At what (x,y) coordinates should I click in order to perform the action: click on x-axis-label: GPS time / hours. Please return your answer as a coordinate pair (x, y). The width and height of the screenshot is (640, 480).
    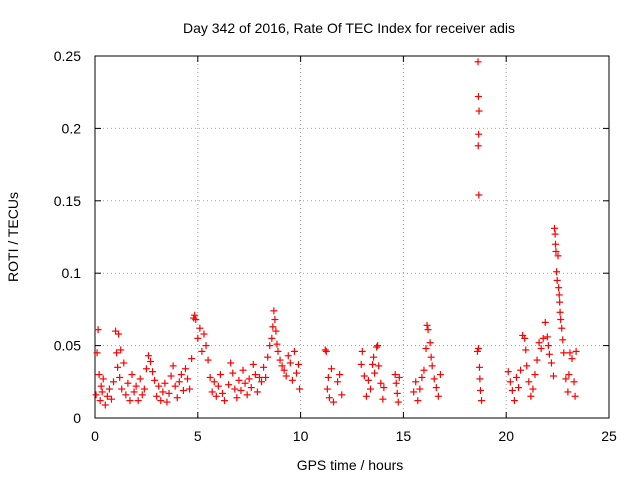
    Looking at the image, I should click on (350, 465).